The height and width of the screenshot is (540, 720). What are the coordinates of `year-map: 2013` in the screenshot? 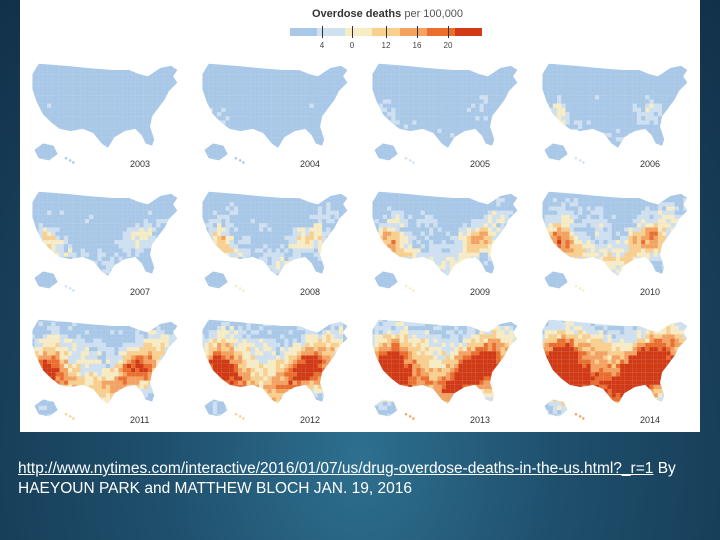 It's located at (448, 367).